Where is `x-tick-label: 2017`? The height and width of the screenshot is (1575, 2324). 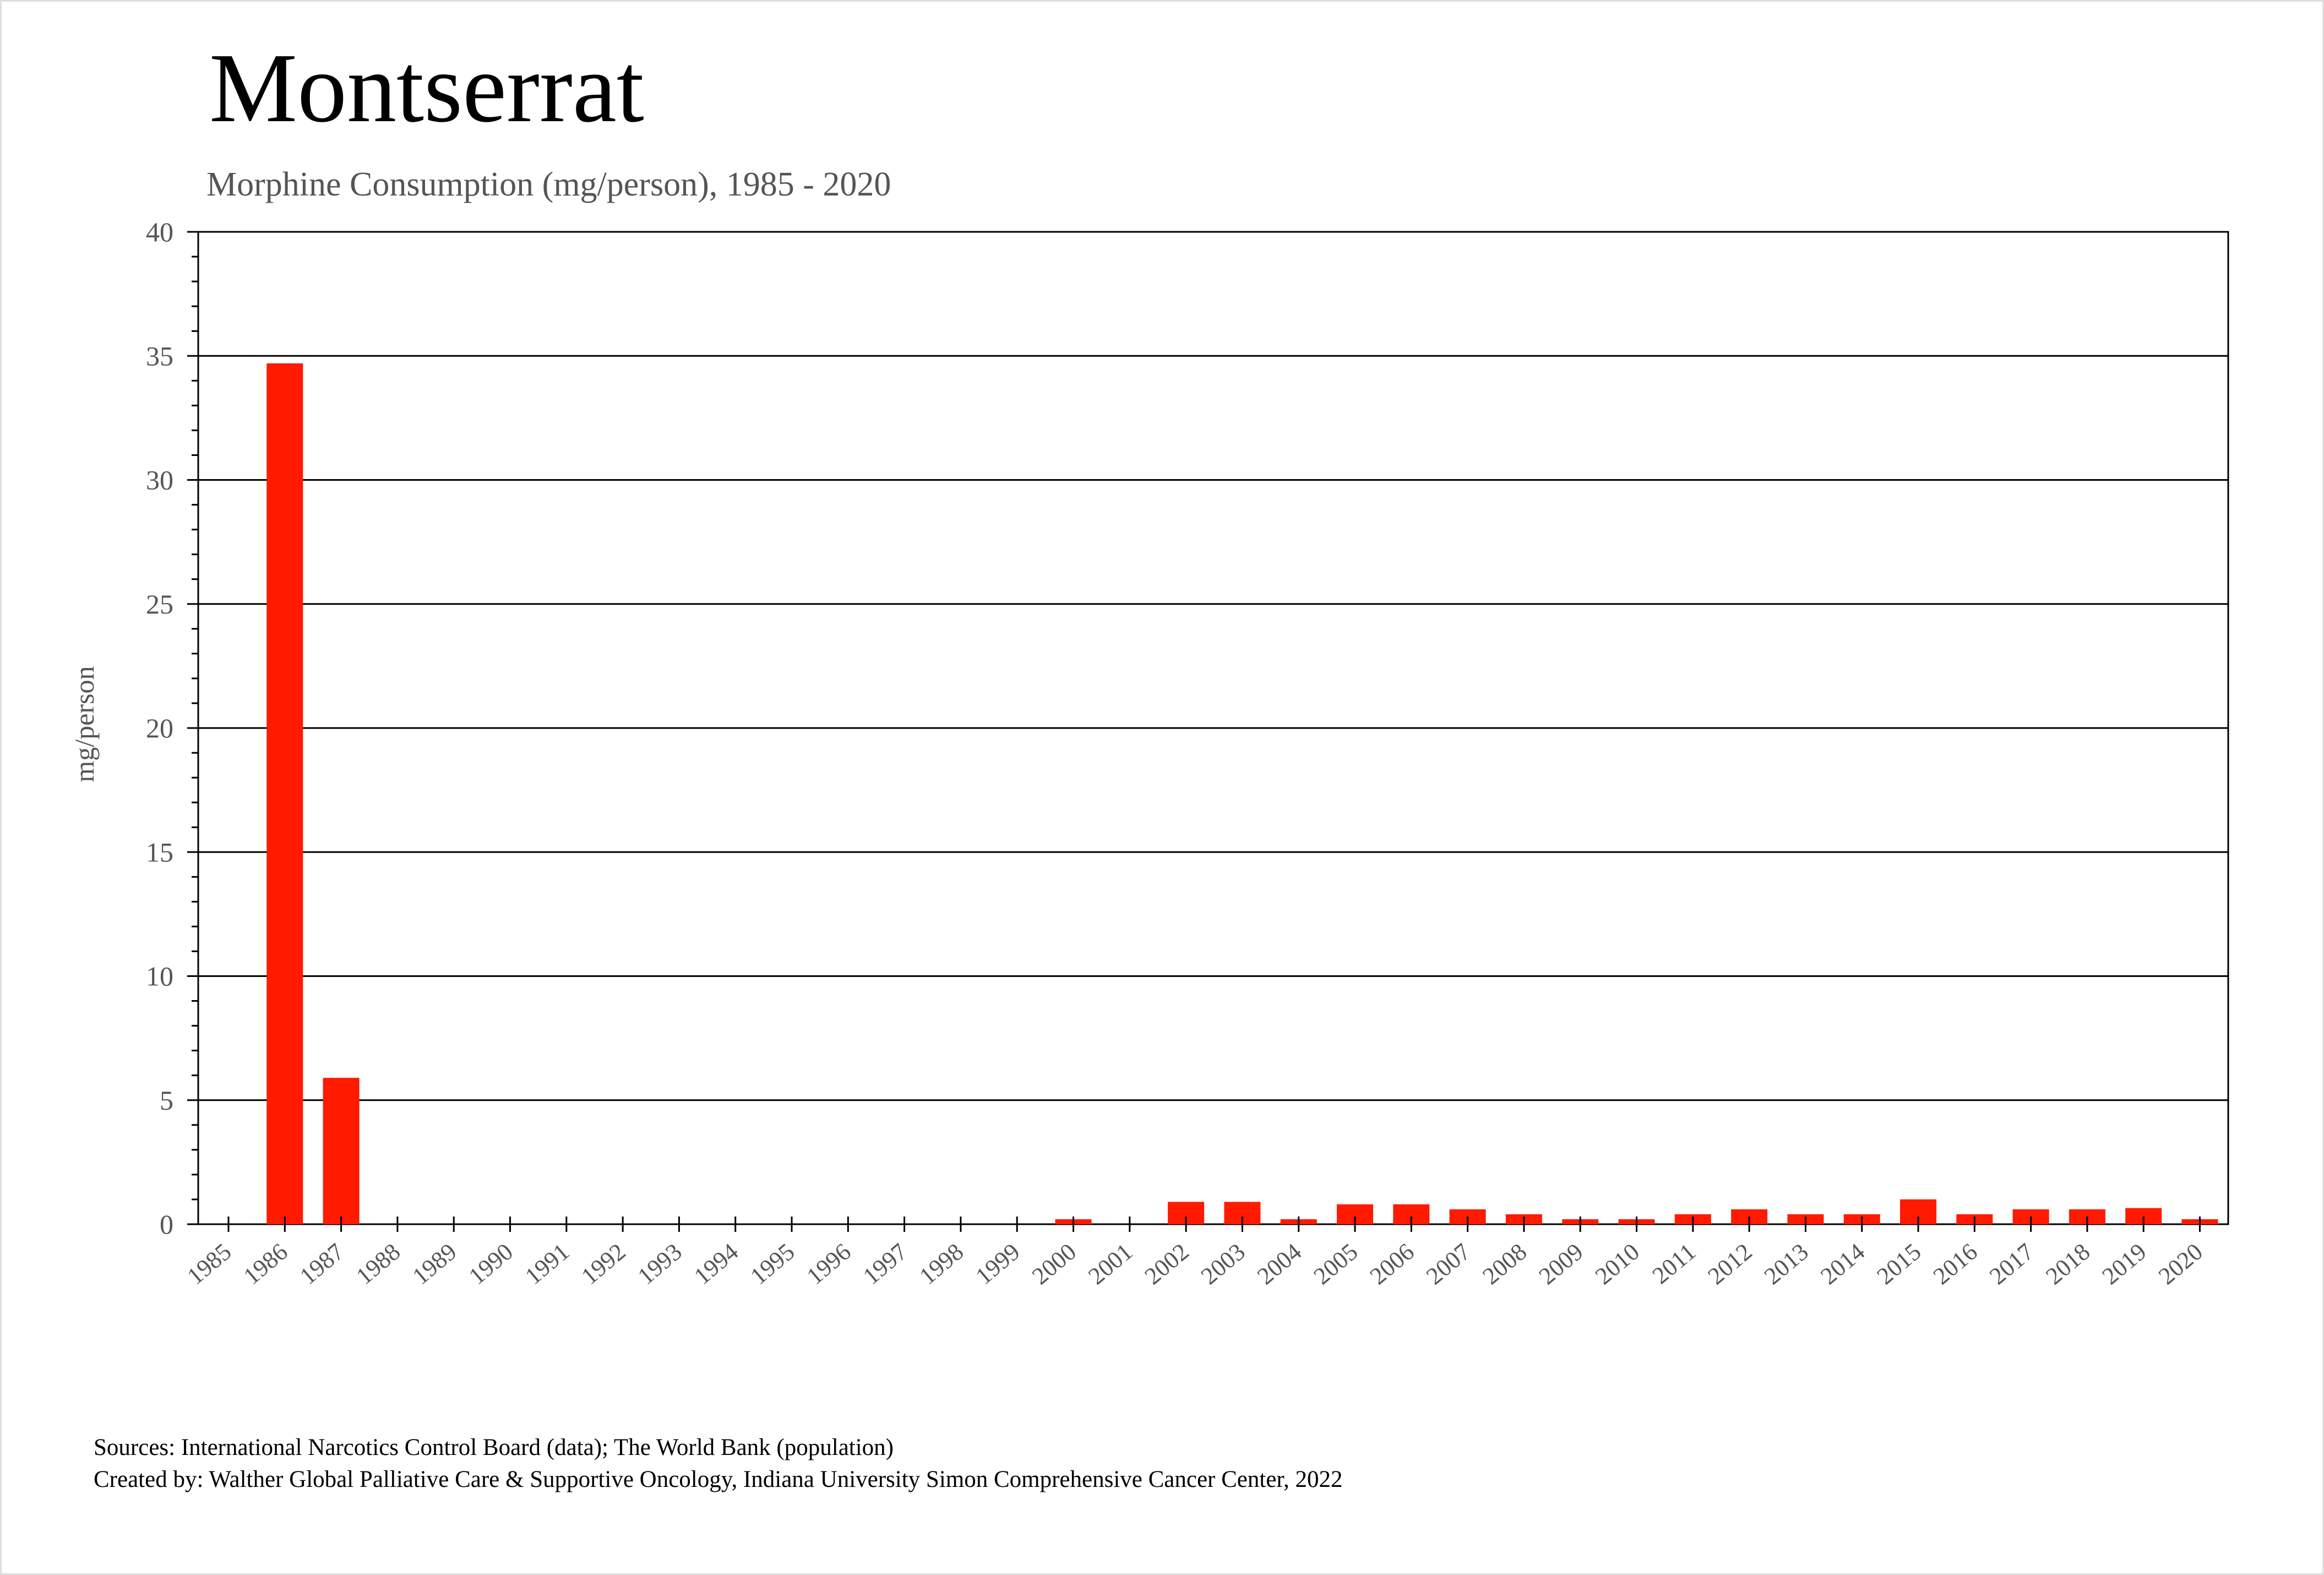 x-tick-label: 2017 is located at coordinates (2011, 1264).